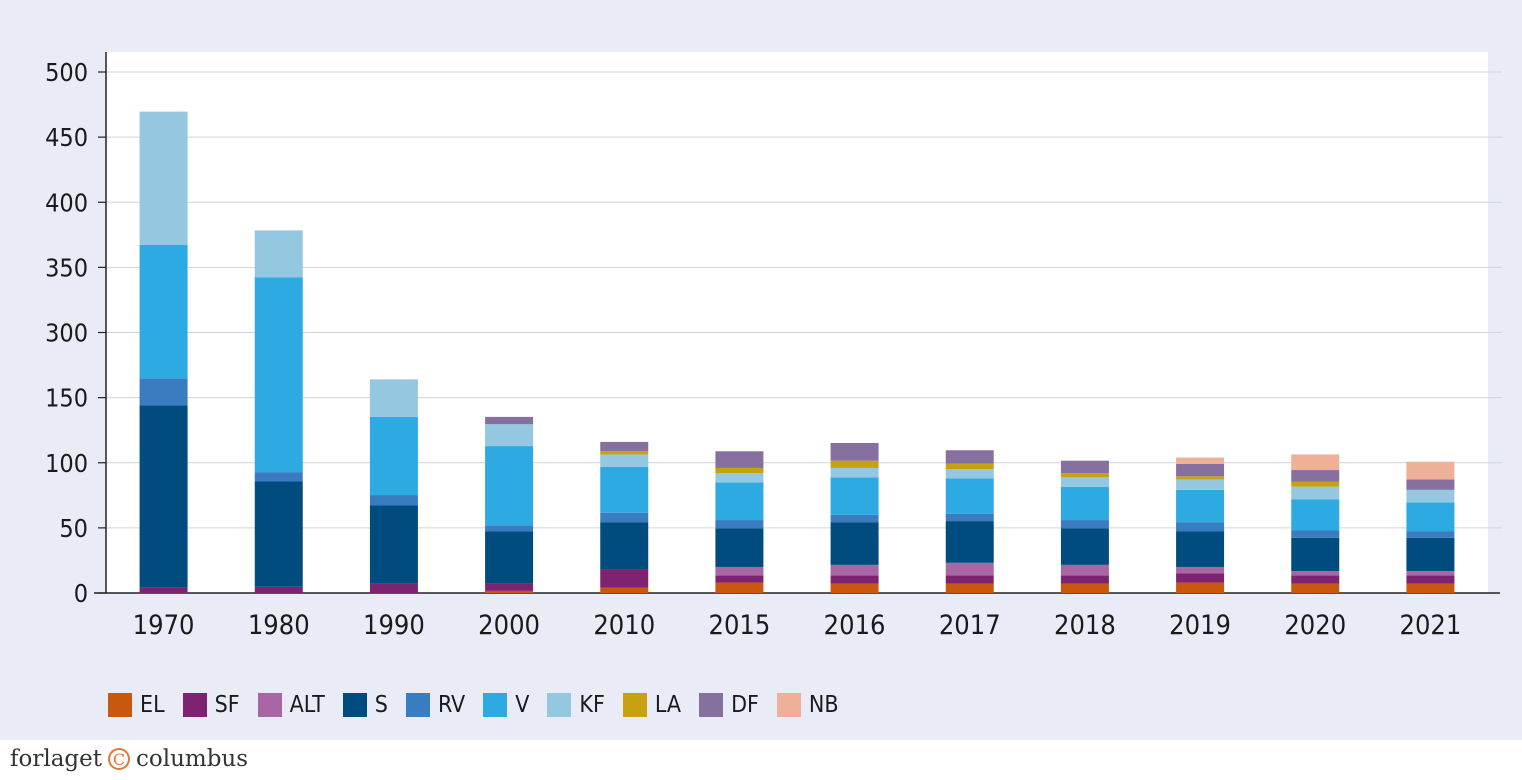 The width and height of the screenshot is (1522, 780). I want to click on legend-item-nb: NB, so click(807, 705).